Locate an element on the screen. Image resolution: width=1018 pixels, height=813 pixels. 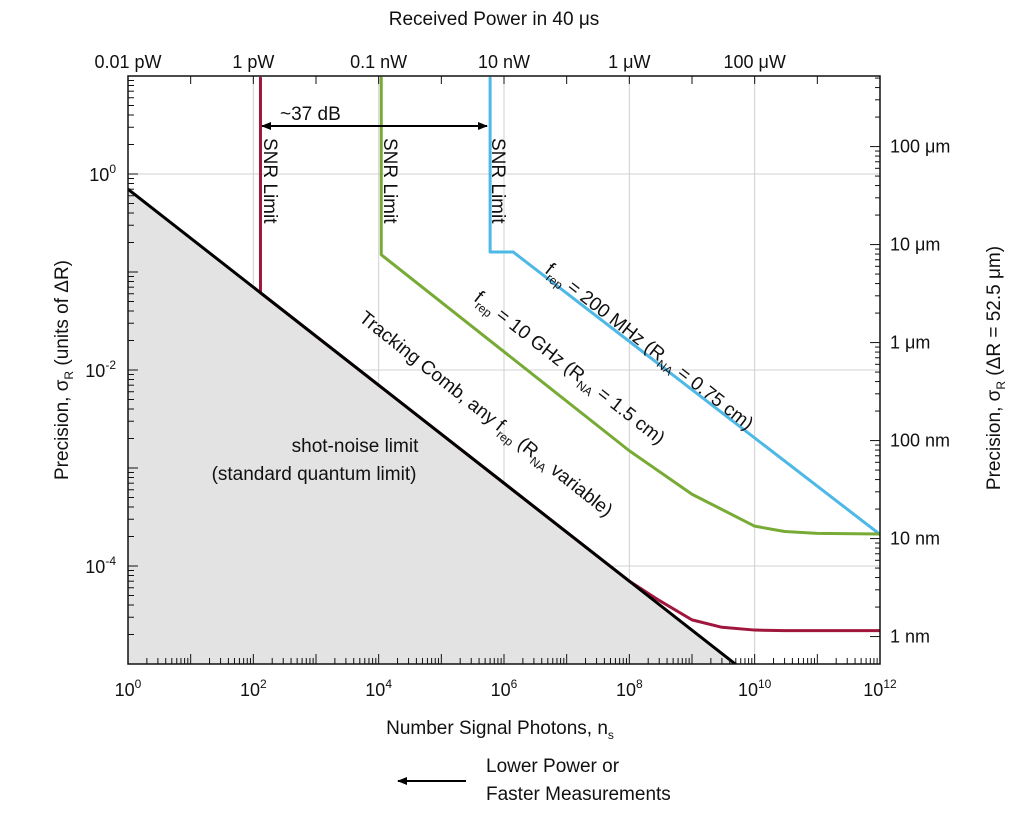
top-tick-label: 0.1 nW is located at coordinates (378, 62).